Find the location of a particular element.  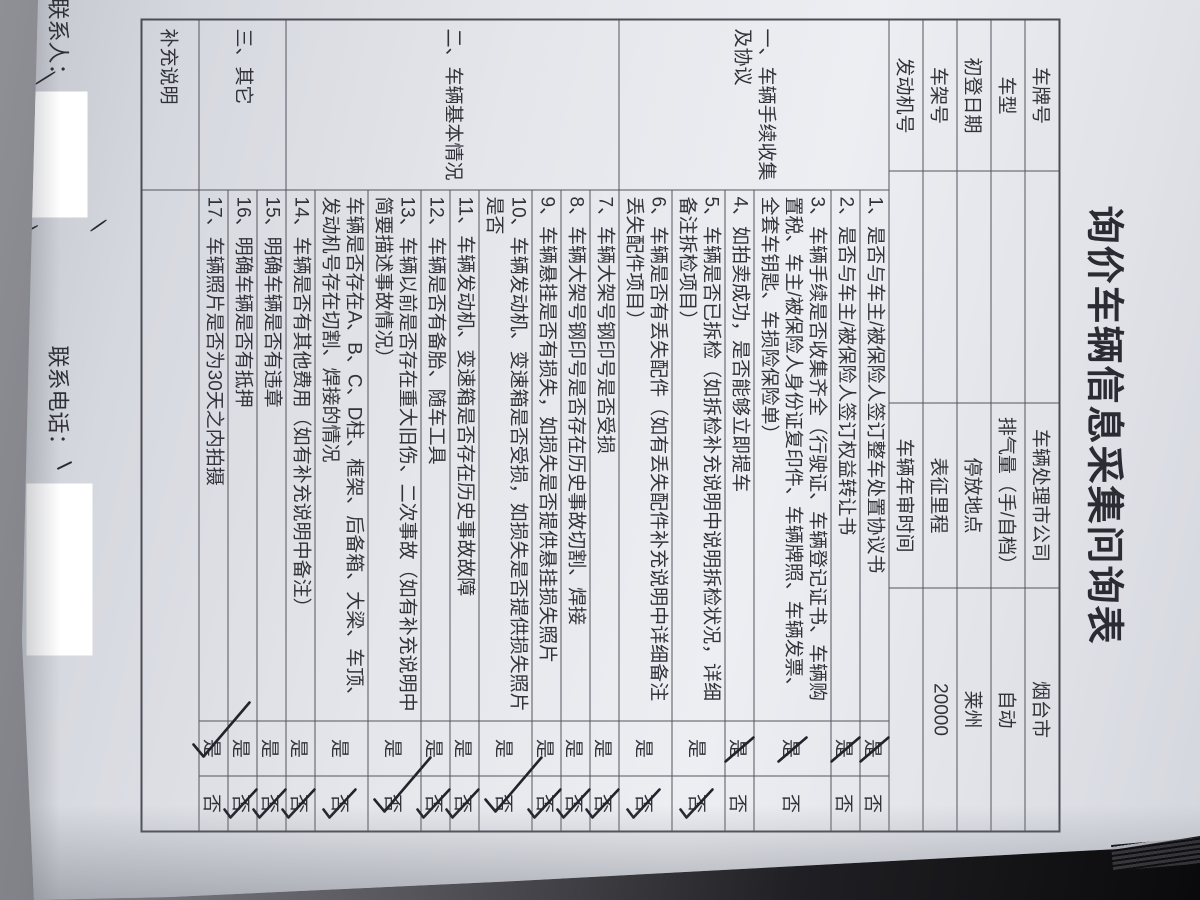

question-row: 17、车辆照片是否为30天之内拍摄是否 is located at coordinates (221, 510).